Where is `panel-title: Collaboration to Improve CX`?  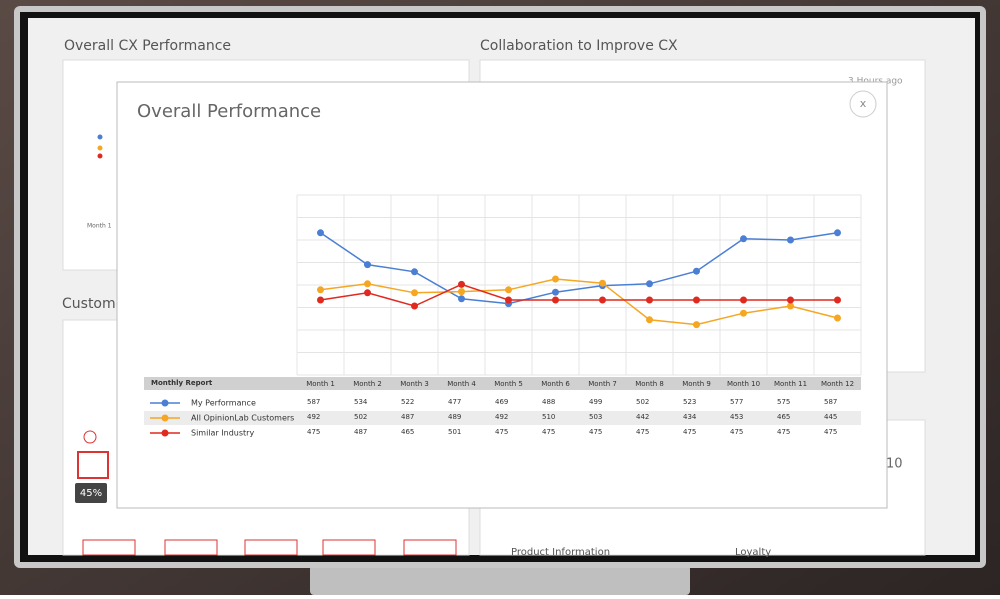
panel-title: Collaboration to Improve CX is located at coordinates (579, 46).